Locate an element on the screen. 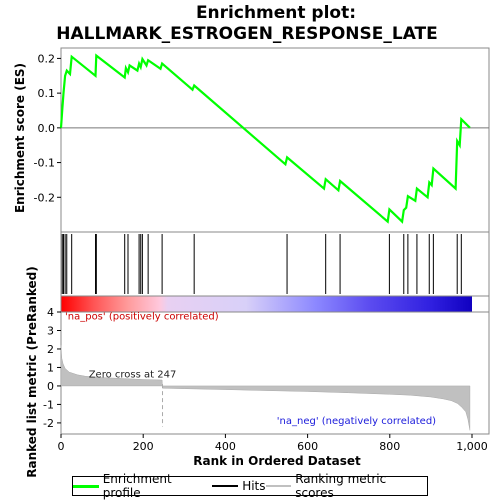  legend-swatch-enrichment-profile is located at coordinates (86, 486).